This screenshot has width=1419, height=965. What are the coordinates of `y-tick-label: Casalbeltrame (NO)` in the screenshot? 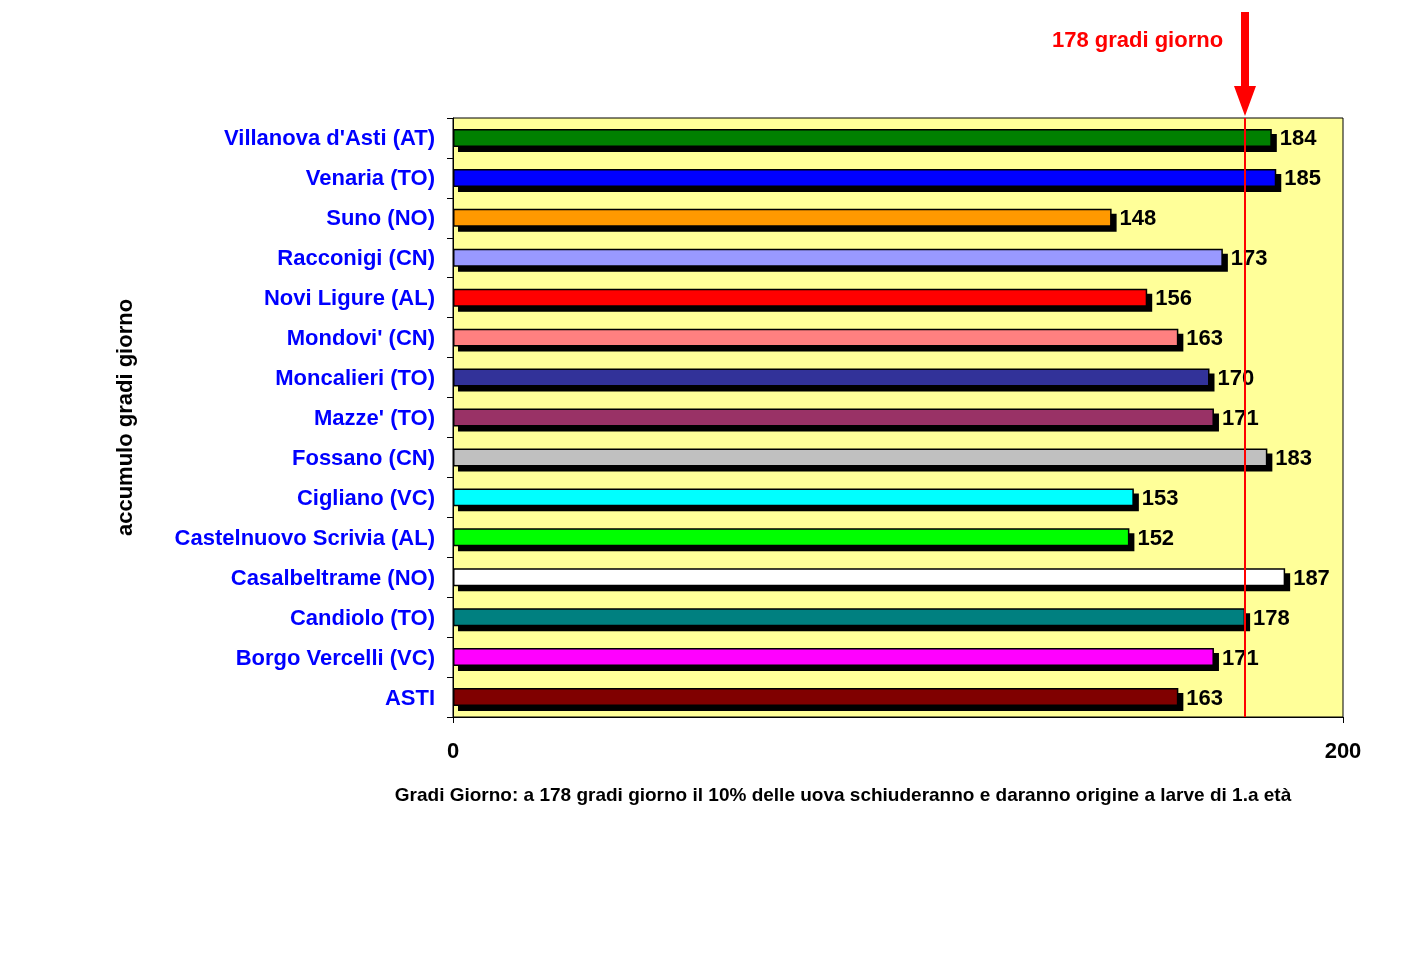 It's located at (332, 577).